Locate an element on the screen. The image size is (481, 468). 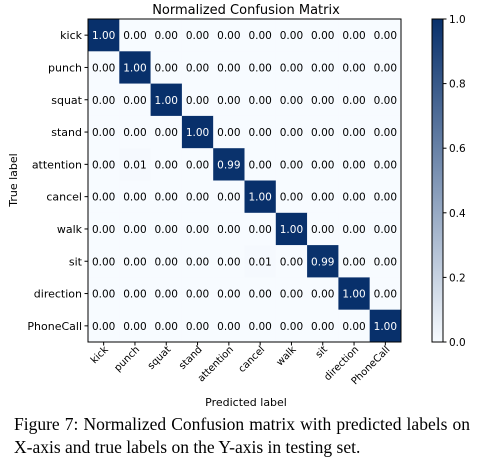
cell-punch-sit is located at coordinates (323, 67).